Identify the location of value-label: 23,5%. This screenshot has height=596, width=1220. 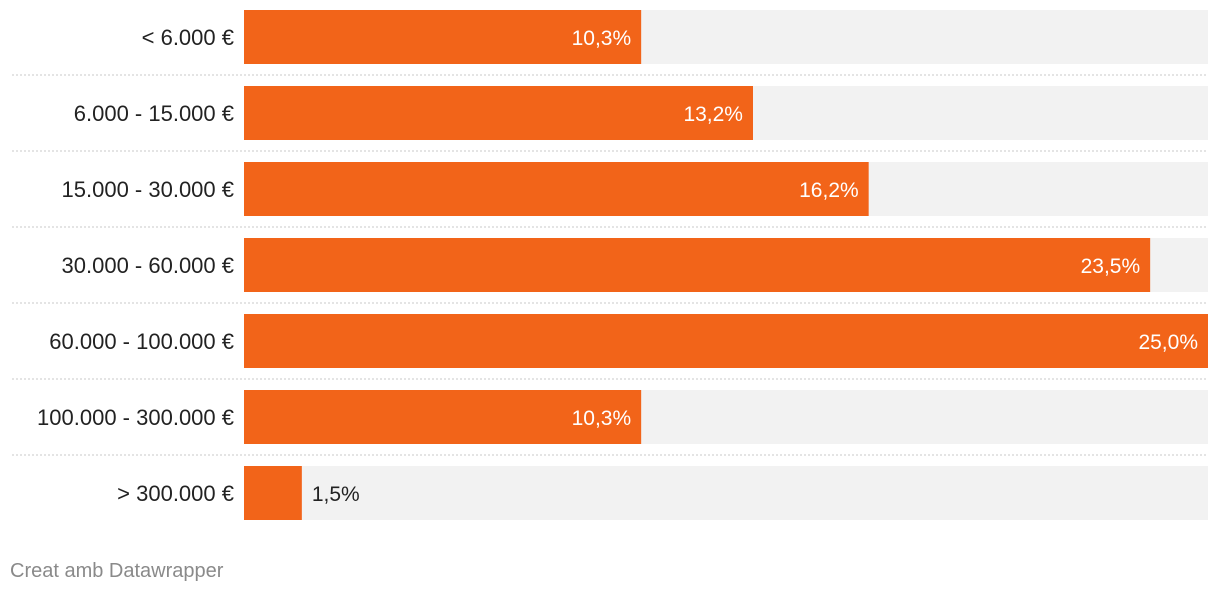
(1111, 266).